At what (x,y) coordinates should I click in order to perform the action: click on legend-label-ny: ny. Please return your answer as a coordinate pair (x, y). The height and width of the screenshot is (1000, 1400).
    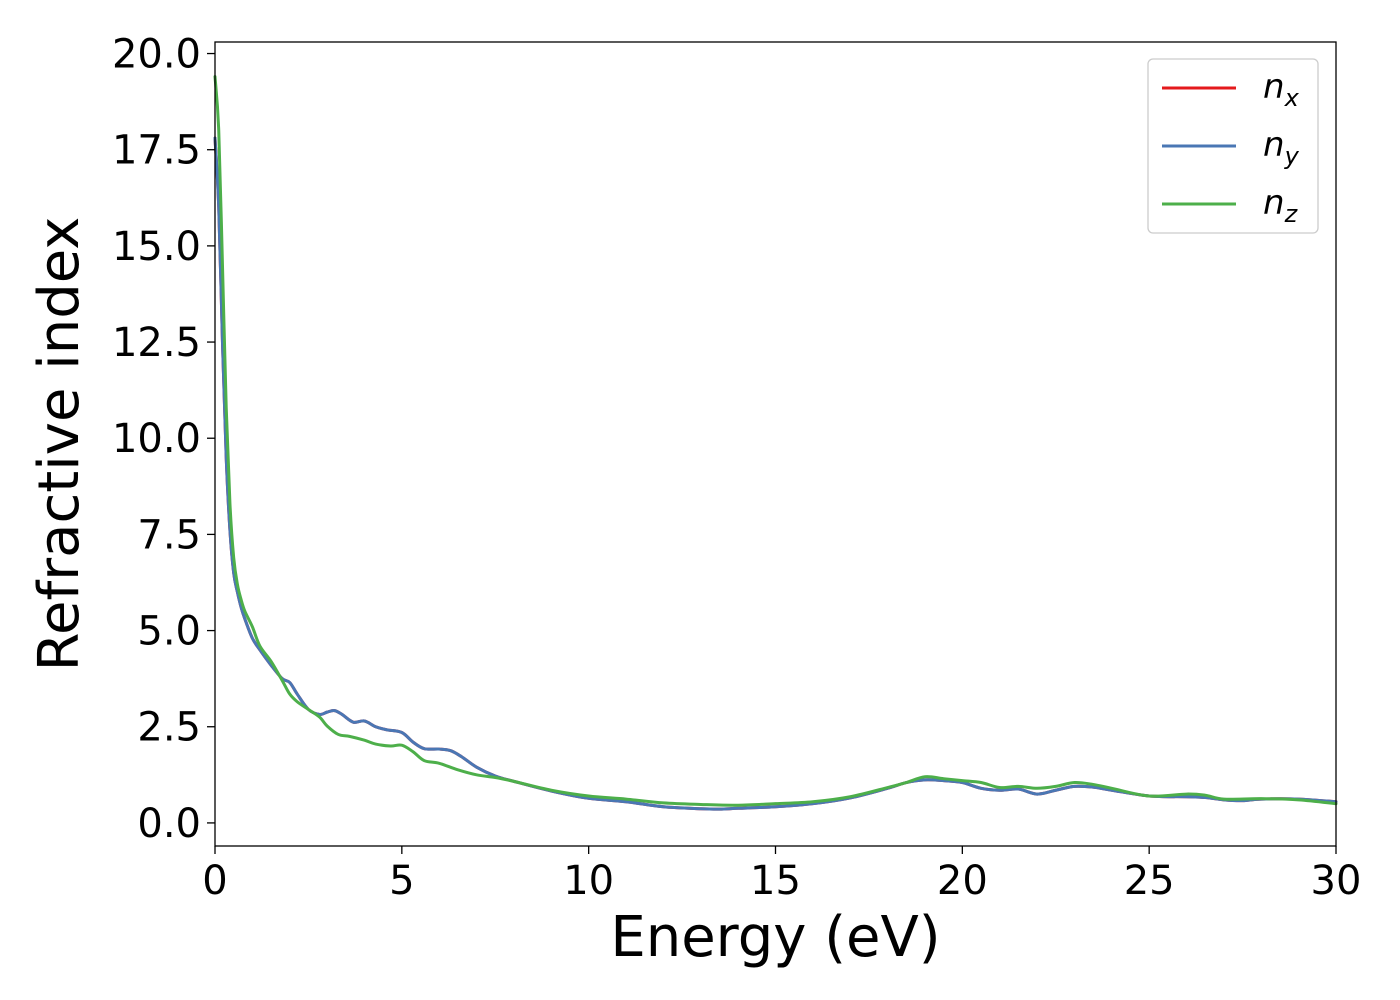
    Looking at the image, I should click on (1281, 147).